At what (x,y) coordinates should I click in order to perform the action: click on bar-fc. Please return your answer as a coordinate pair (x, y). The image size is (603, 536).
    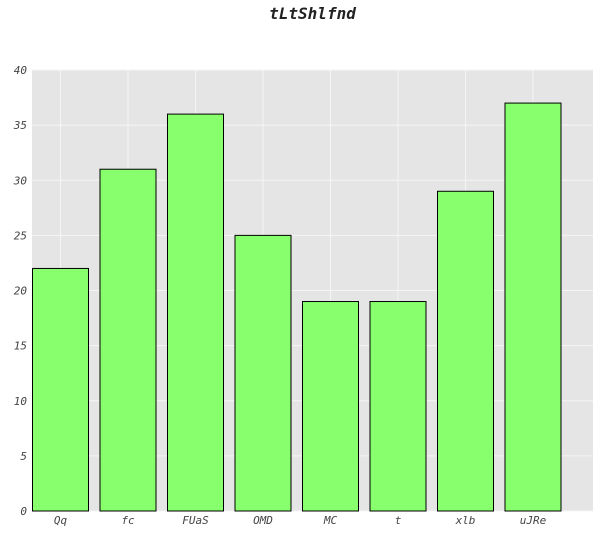
    Looking at the image, I should click on (128, 340).